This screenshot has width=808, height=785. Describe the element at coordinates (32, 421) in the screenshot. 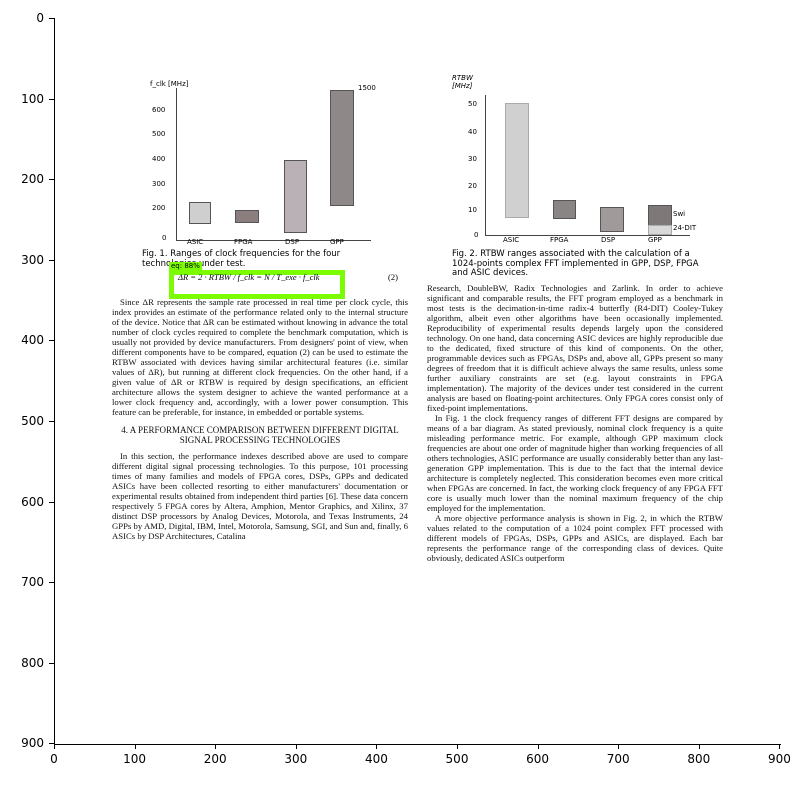

I see `y-tick-label: 500` at that location.